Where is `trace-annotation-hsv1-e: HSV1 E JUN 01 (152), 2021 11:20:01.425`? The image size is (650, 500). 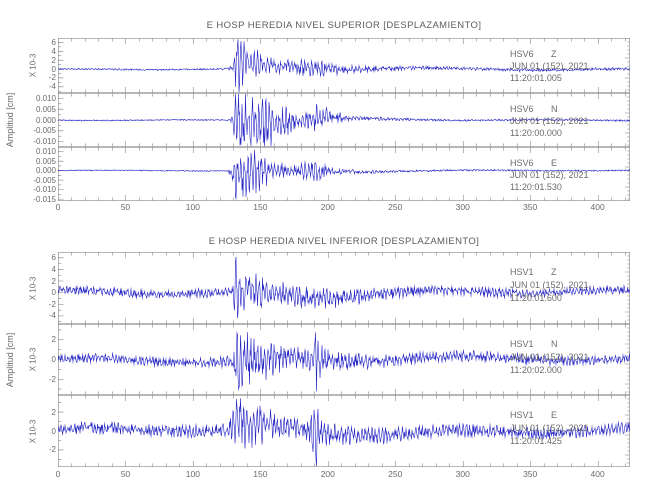 trace-annotation-hsv1-e: HSV1 E JUN 01 (152), 2021 11:20:01.425 is located at coordinates (549, 428).